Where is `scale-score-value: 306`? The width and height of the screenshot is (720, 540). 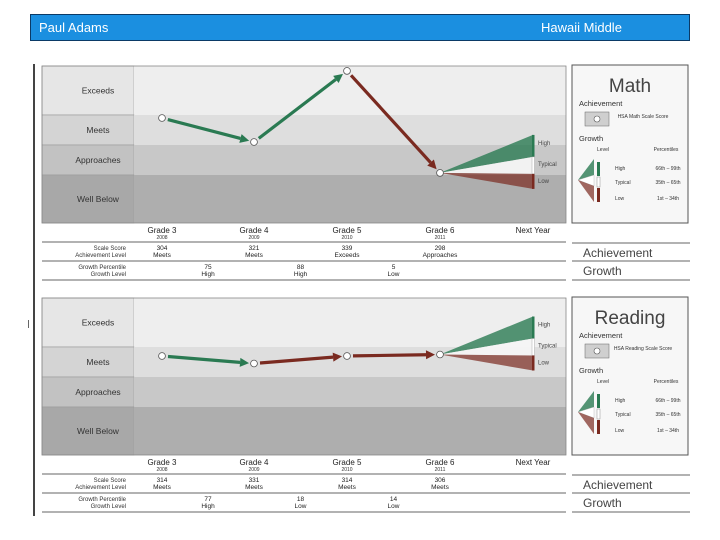
scale-score-value: 306 is located at coordinates (440, 480).